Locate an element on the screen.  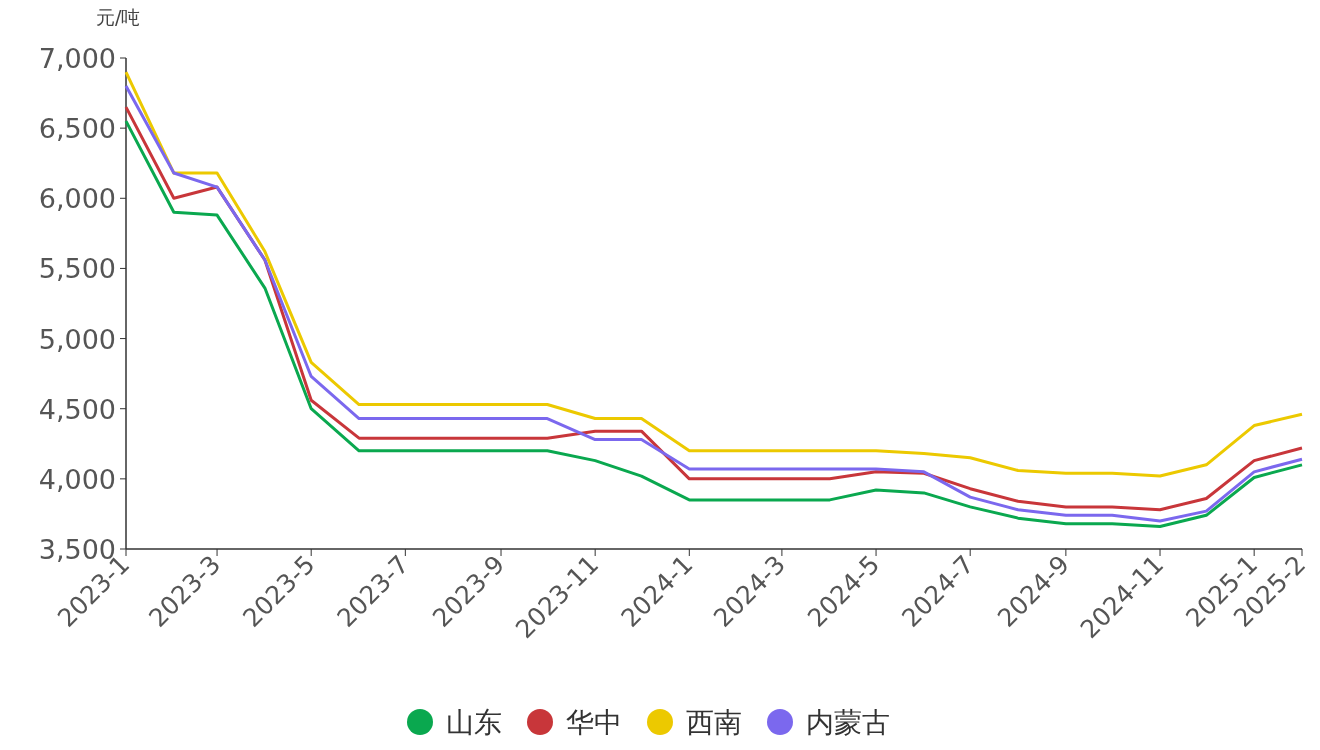
y-tick-label: 7,000 is located at coordinates (77, 58).